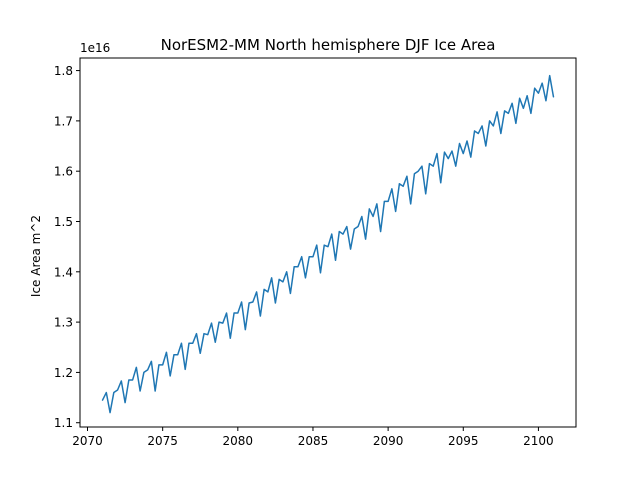  Describe the element at coordinates (63, 121) in the screenshot. I see `y-tick-label: 1.7` at that location.